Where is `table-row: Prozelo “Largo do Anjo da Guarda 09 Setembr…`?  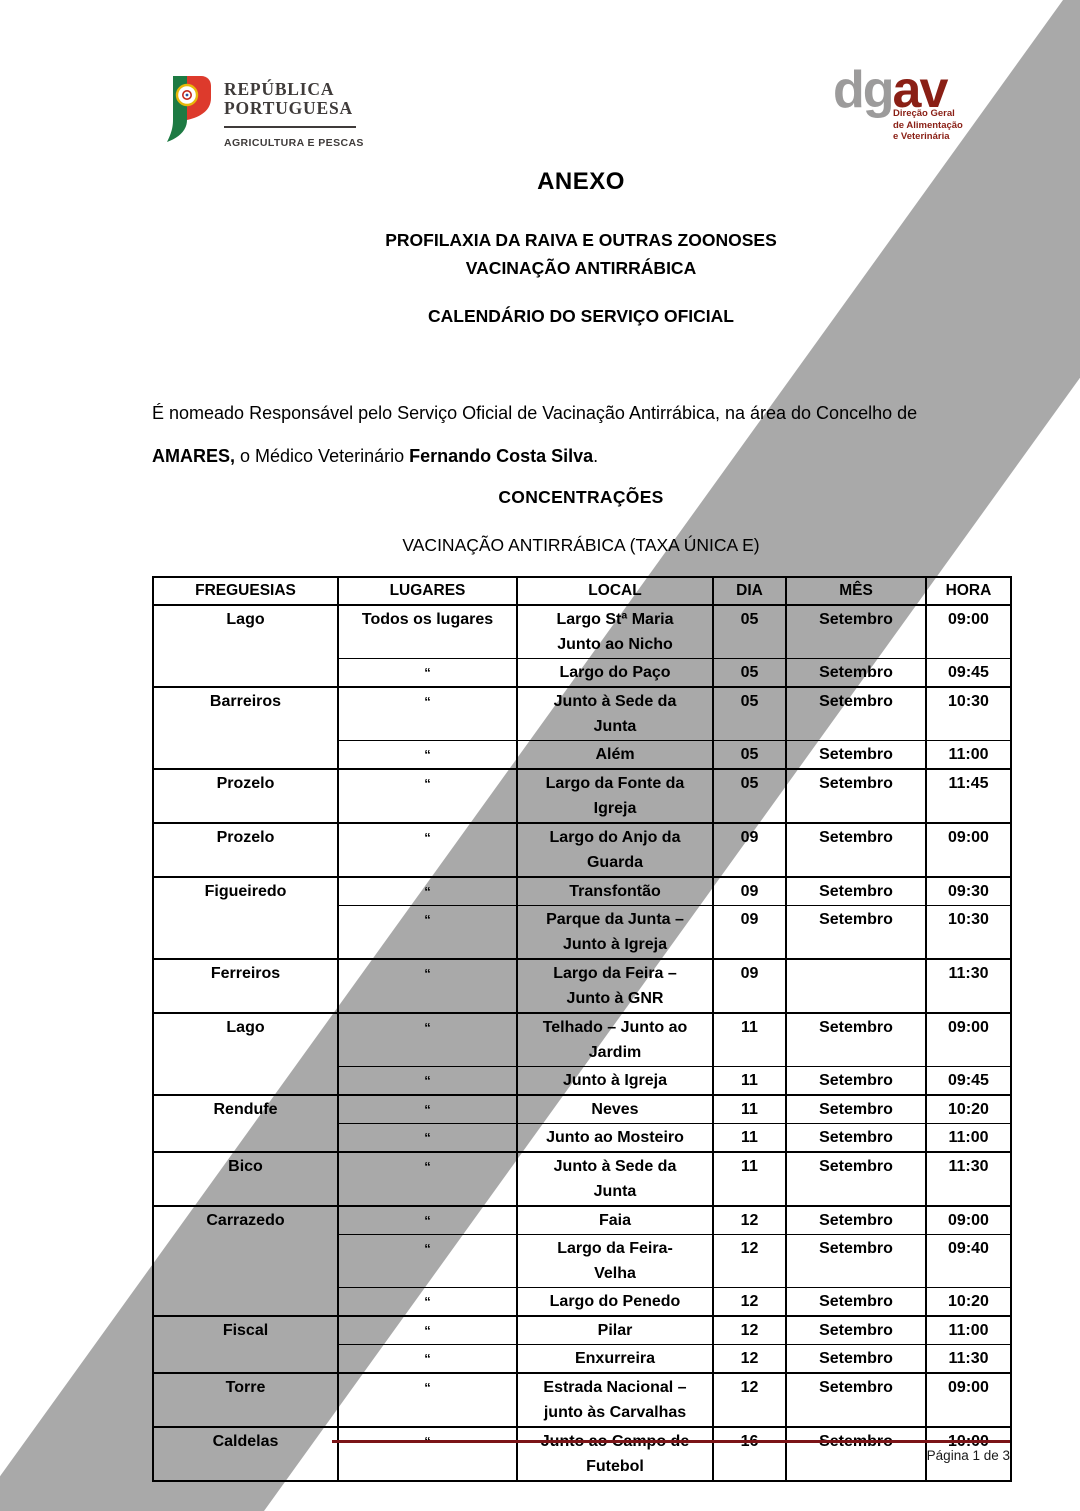 table-row: Prozelo “Largo do Anjo da Guarda 09 Setembr… is located at coordinates (582, 850).